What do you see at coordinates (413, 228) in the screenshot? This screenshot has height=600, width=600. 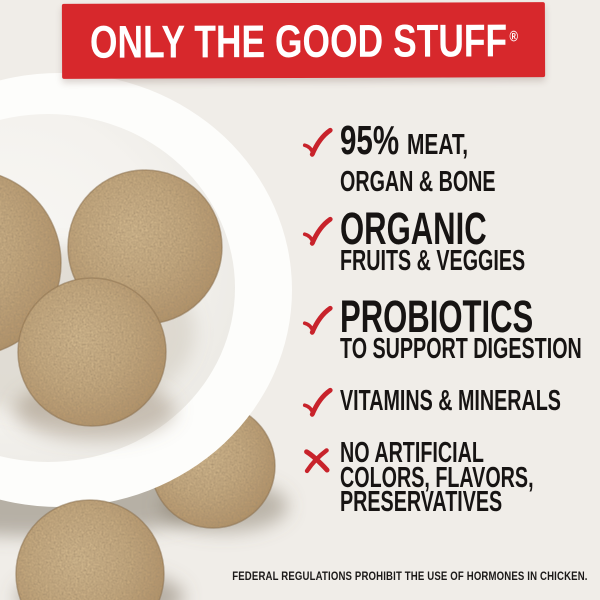 I see `item-title: ORGANIC` at bounding box center [413, 228].